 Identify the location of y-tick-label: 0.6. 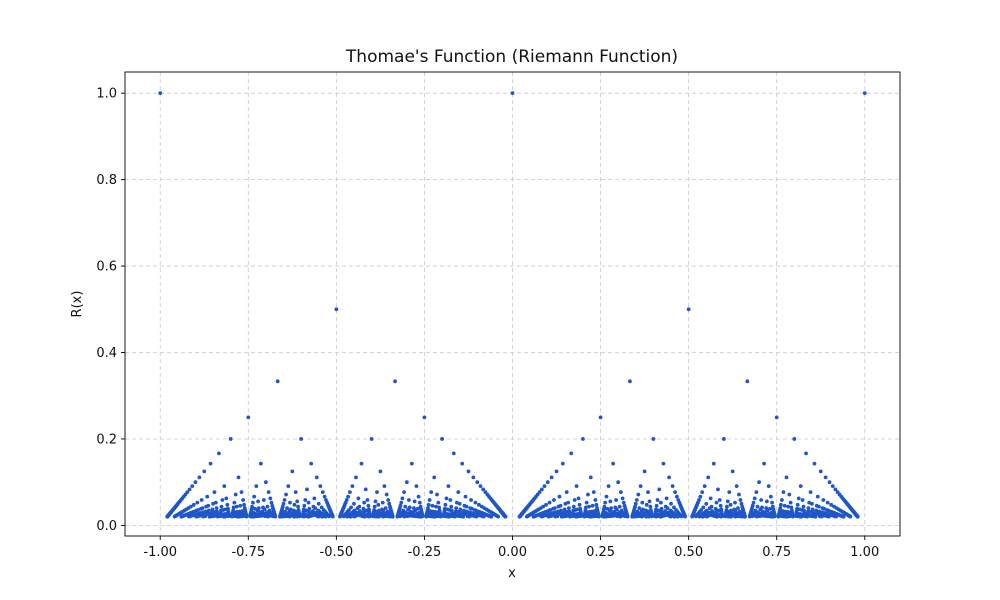
(106, 267).